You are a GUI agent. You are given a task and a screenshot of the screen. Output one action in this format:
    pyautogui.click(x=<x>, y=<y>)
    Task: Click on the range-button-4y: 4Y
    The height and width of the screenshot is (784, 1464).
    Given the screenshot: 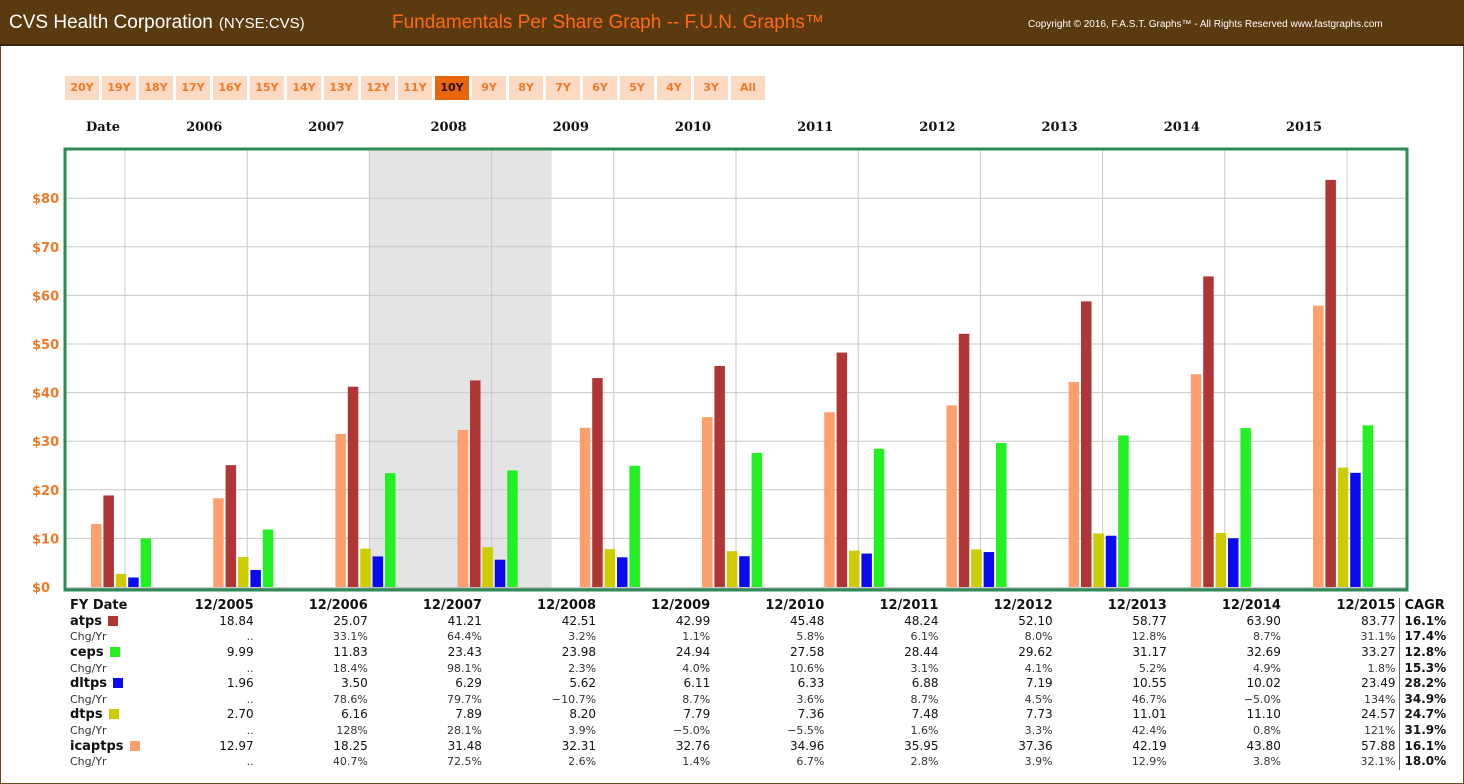 What is the action you would take?
    pyautogui.click(x=674, y=88)
    